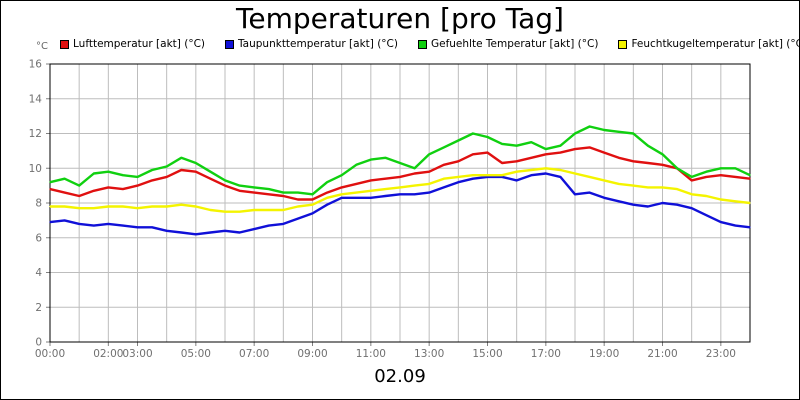 The height and width of the screenshot is (400, 800). What do you see at coordinates (196, 354) in the screenshot?
I see `x-tick-label: 05:00` at bounding box center [196, 354].